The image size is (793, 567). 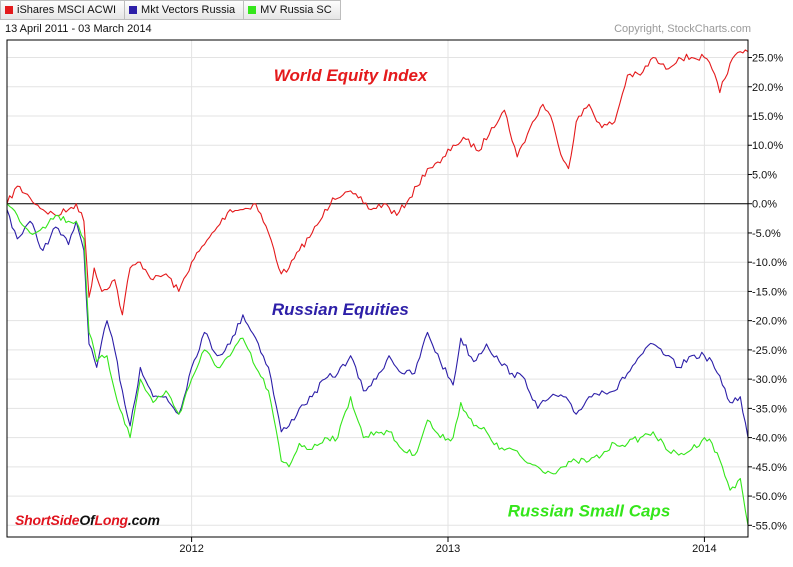 I want to click on legend-item-russia-sc: MV Russia SC, so click(x=292, y=10).